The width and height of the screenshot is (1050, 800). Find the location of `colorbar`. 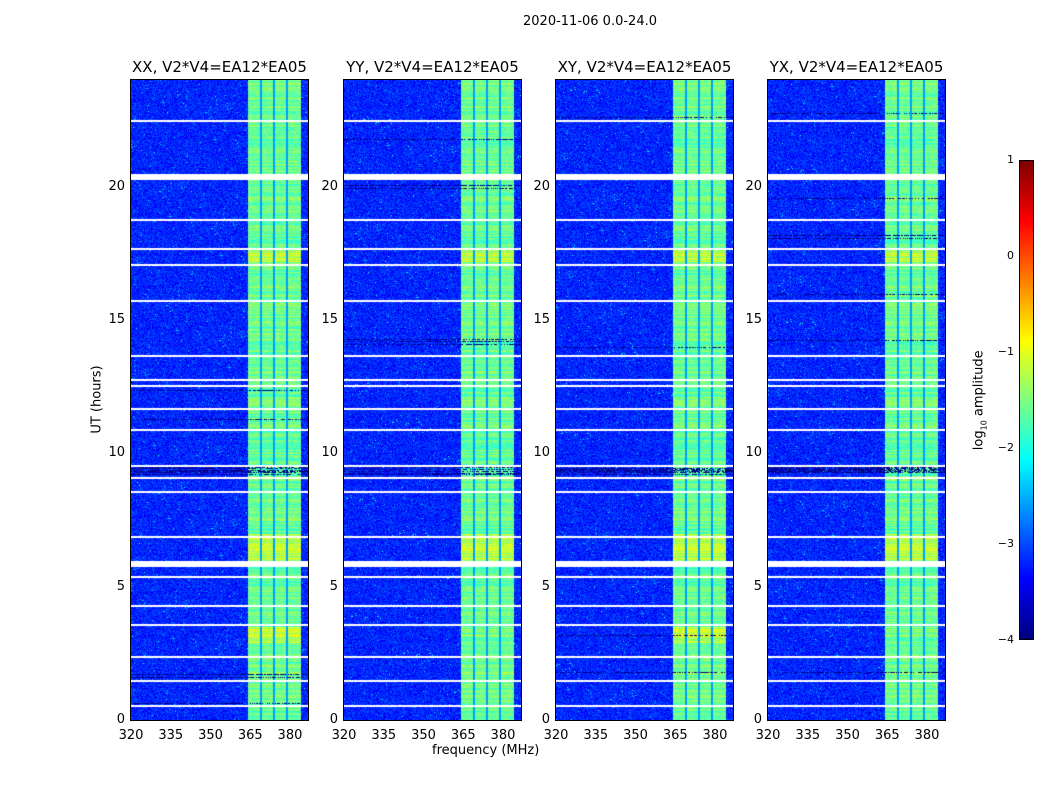

colorbar is located at coordinates (1026, 400).